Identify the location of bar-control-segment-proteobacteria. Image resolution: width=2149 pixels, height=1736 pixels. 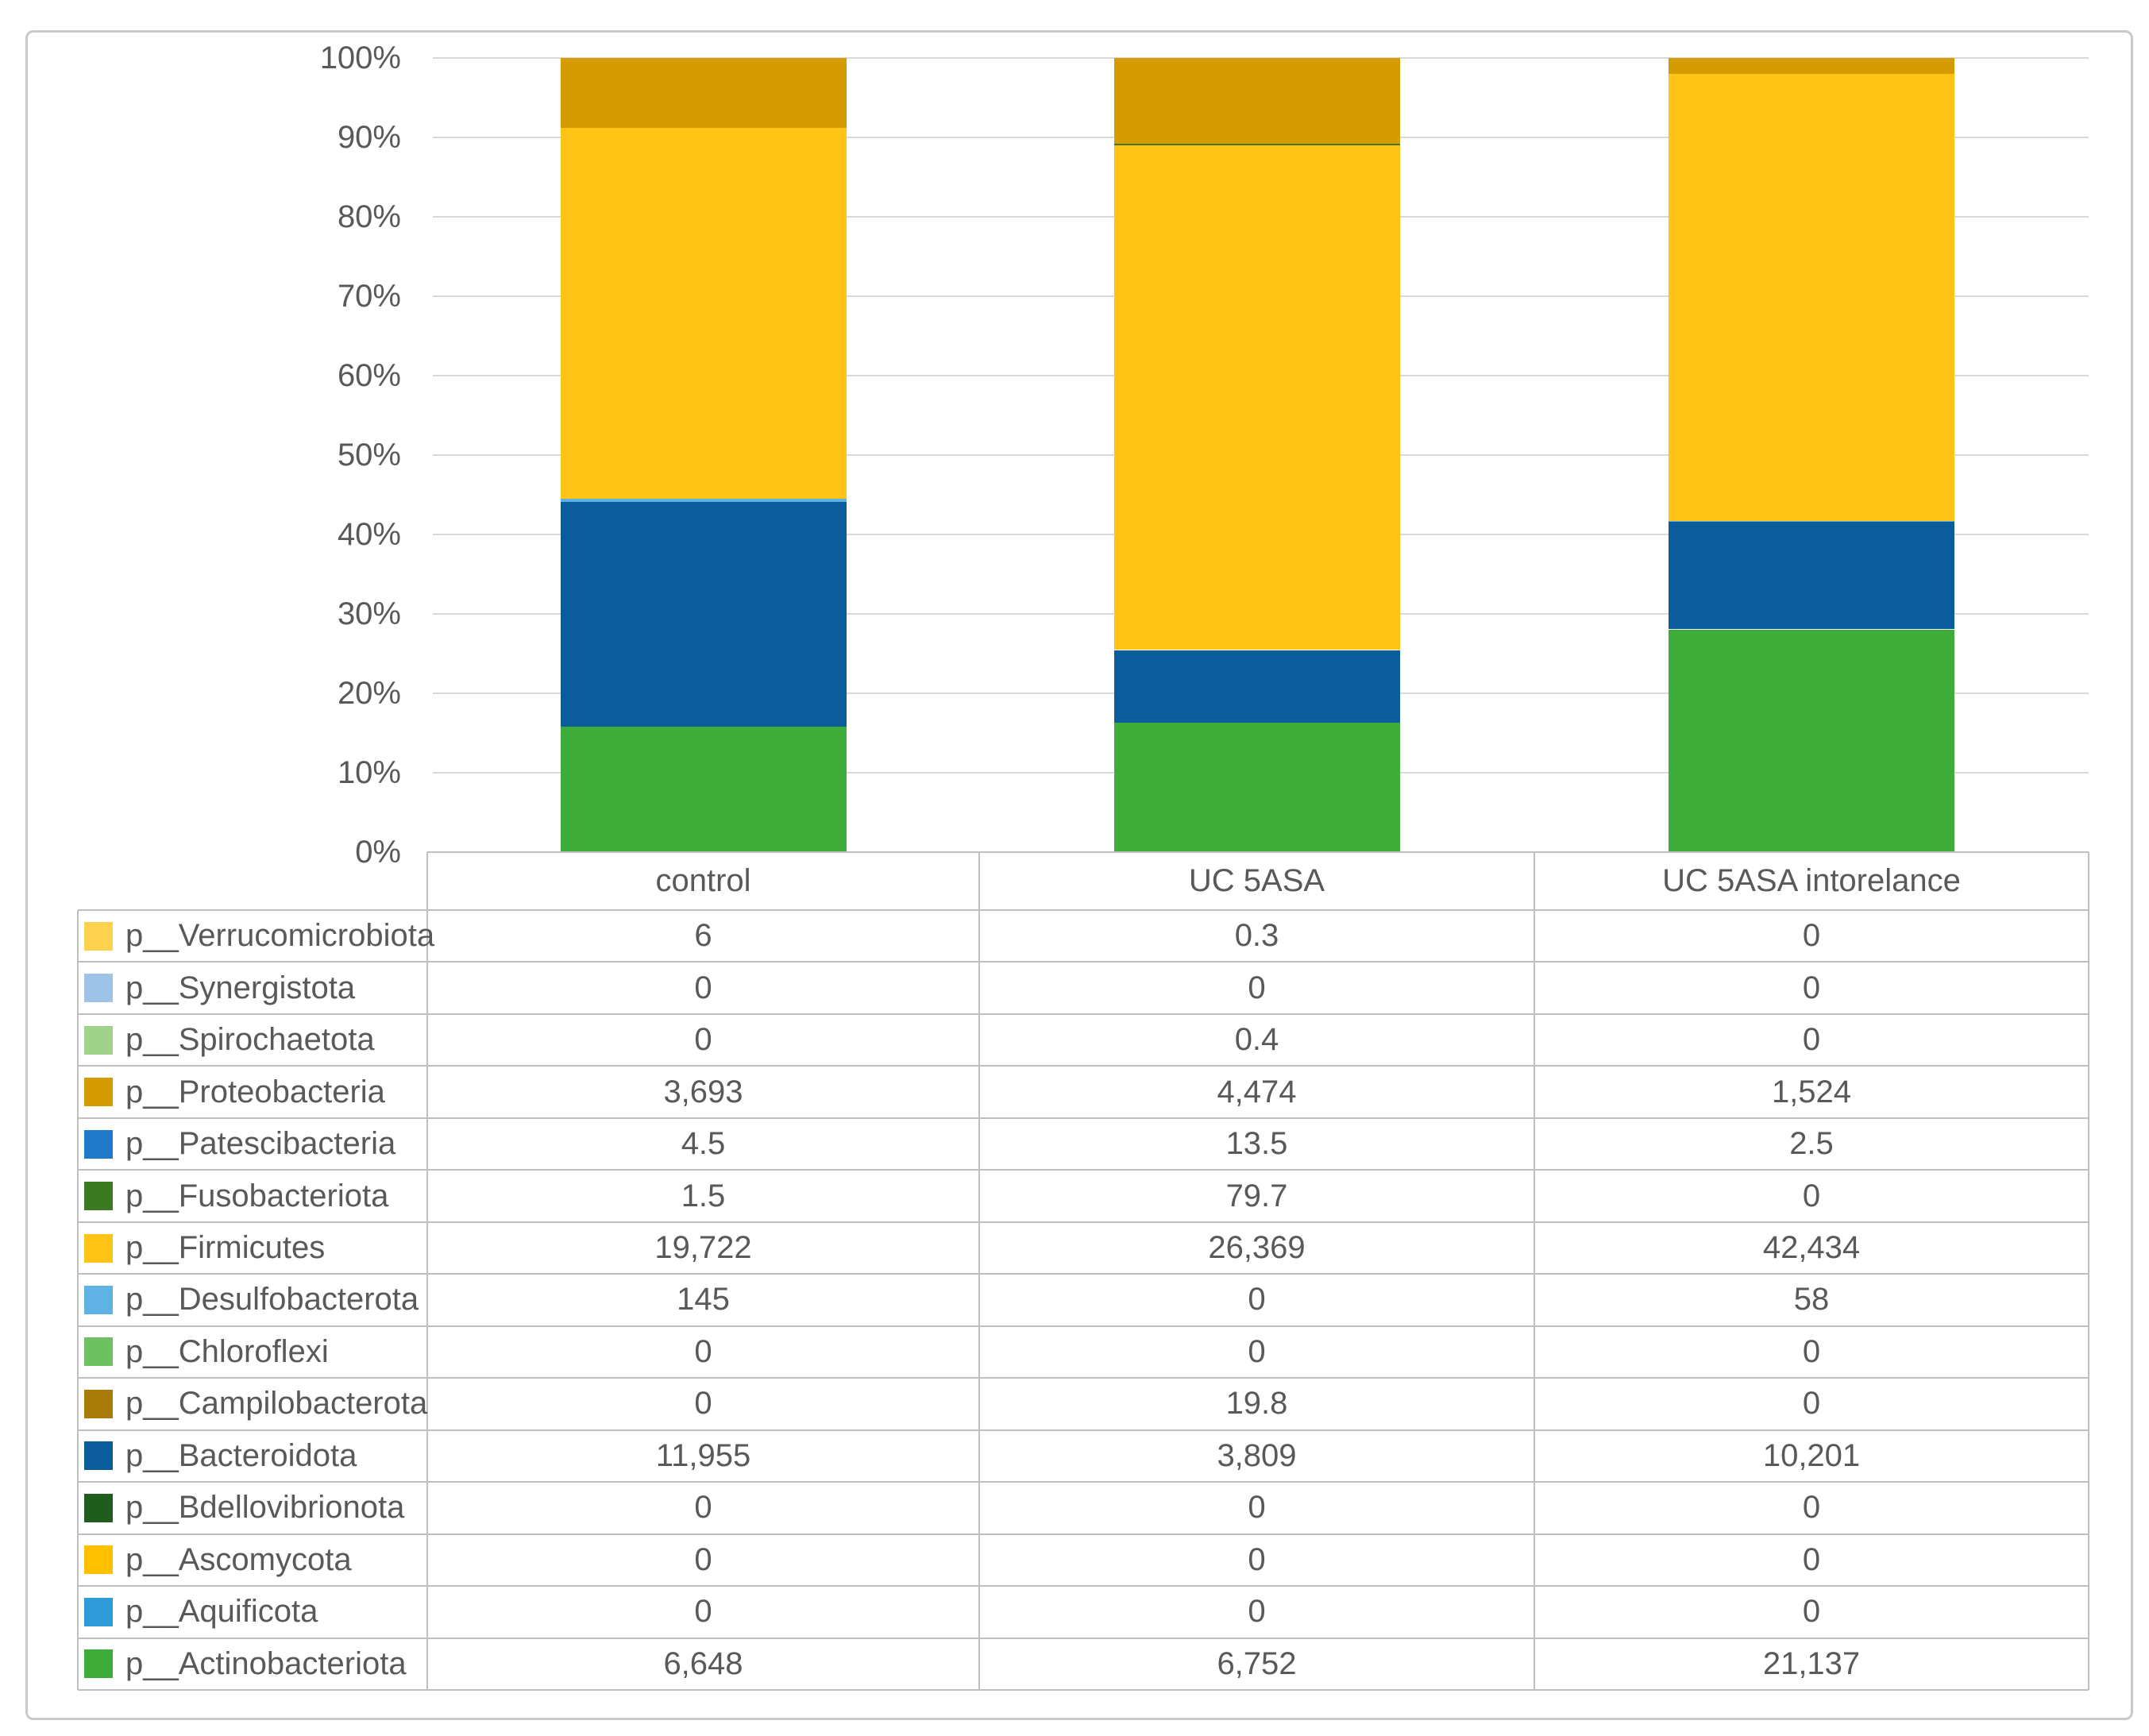
(703, 93).